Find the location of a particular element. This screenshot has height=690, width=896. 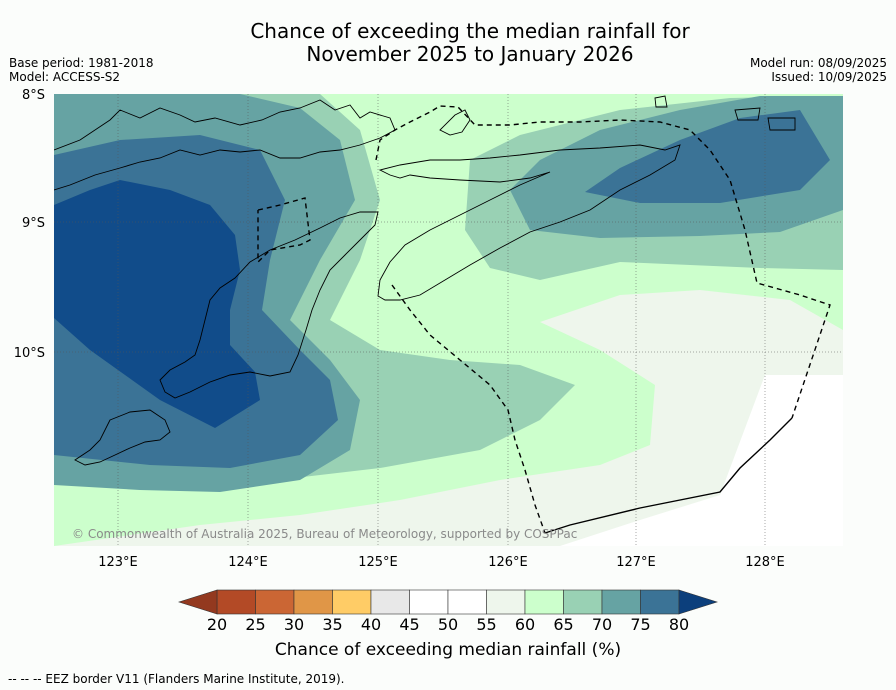

meta-right: Model run: 08/09/2025 Issued: 10/09/2025 is located at coordinates (818, 70).